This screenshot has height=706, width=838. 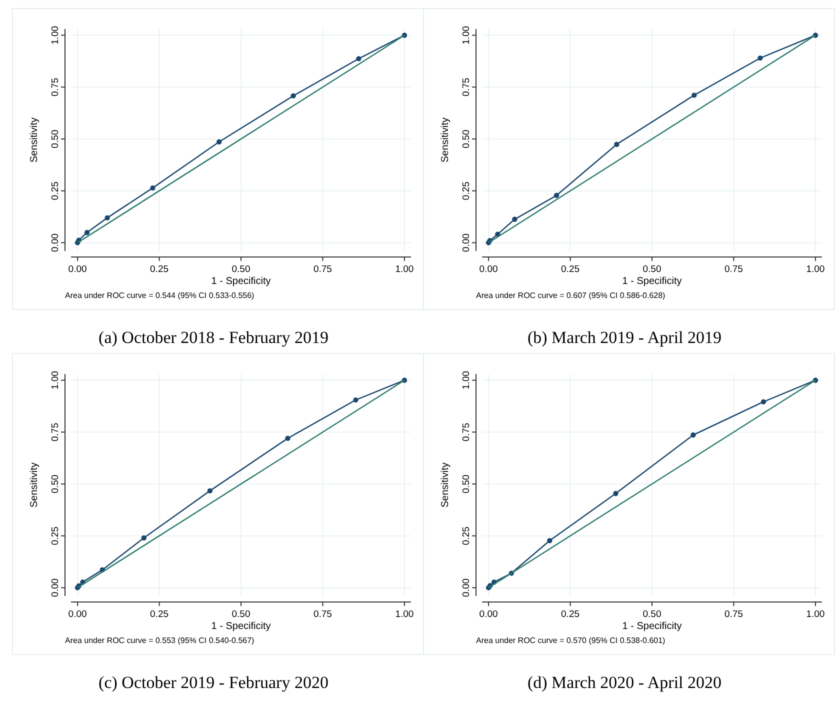 What do you see at coordinates (214, 338) in the screenshot?
I see `text: (a) October 2018 - February 2019` at bounding box center [214, 338].